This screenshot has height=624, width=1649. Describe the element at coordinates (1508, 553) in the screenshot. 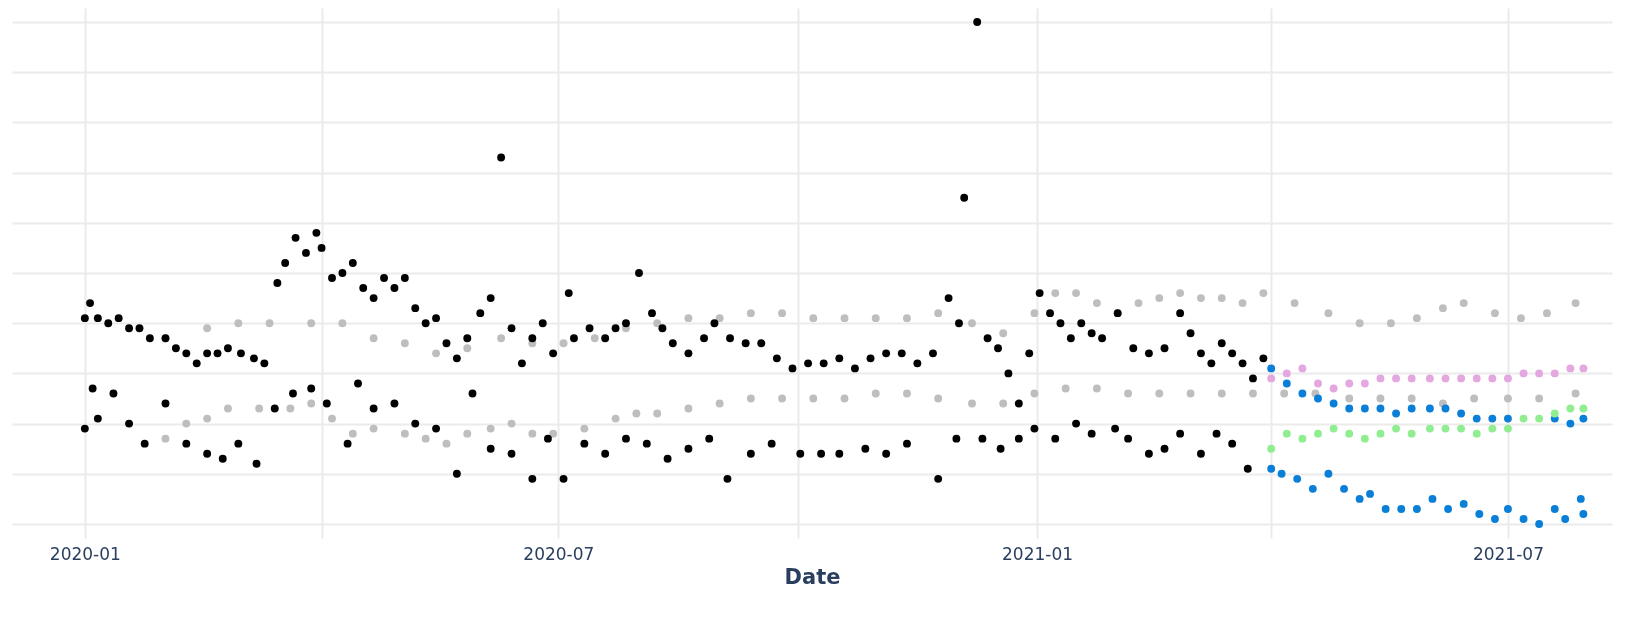

I see `x-tick-label: 2021-07` at that location.